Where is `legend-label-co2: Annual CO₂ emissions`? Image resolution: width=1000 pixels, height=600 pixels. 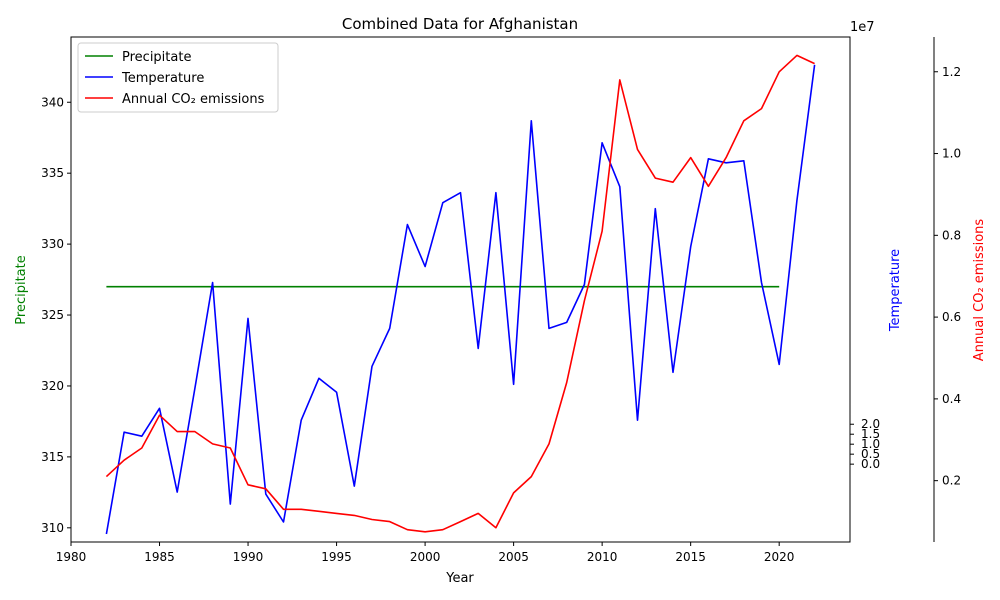 legend-label-co2: Annual CO₂ emissions is located at coordinates (193, 99).